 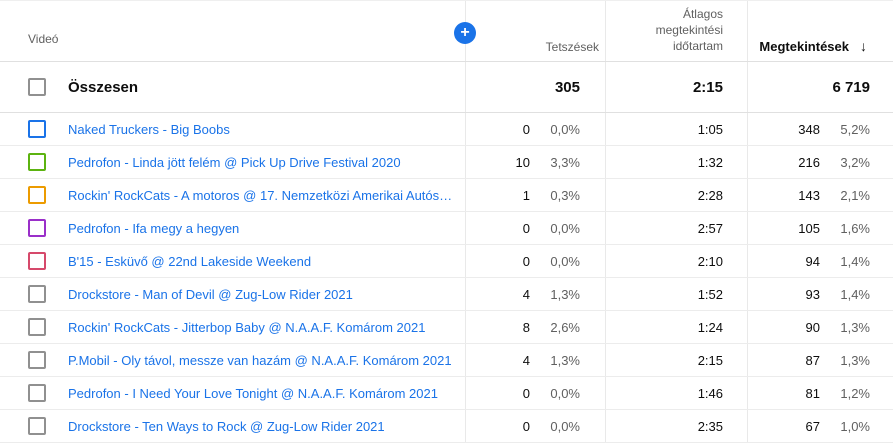 What do you see at coordinates (710, 261) in the screenshot?
I see `avg-view-duration-value: 2:10` at bounding box center [710, 261].